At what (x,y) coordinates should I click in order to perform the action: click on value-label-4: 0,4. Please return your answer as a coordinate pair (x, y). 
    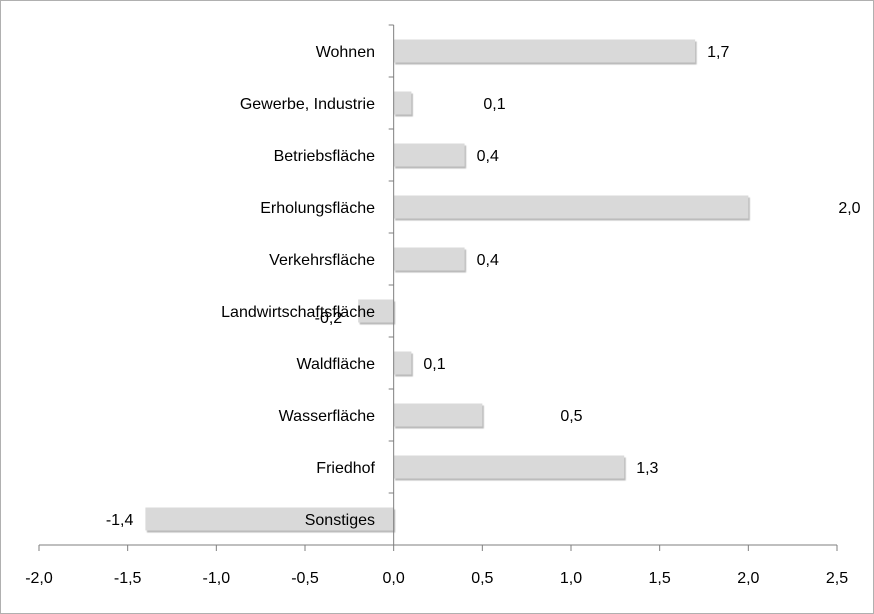
    Looking at the image, I should click on (488, 260).